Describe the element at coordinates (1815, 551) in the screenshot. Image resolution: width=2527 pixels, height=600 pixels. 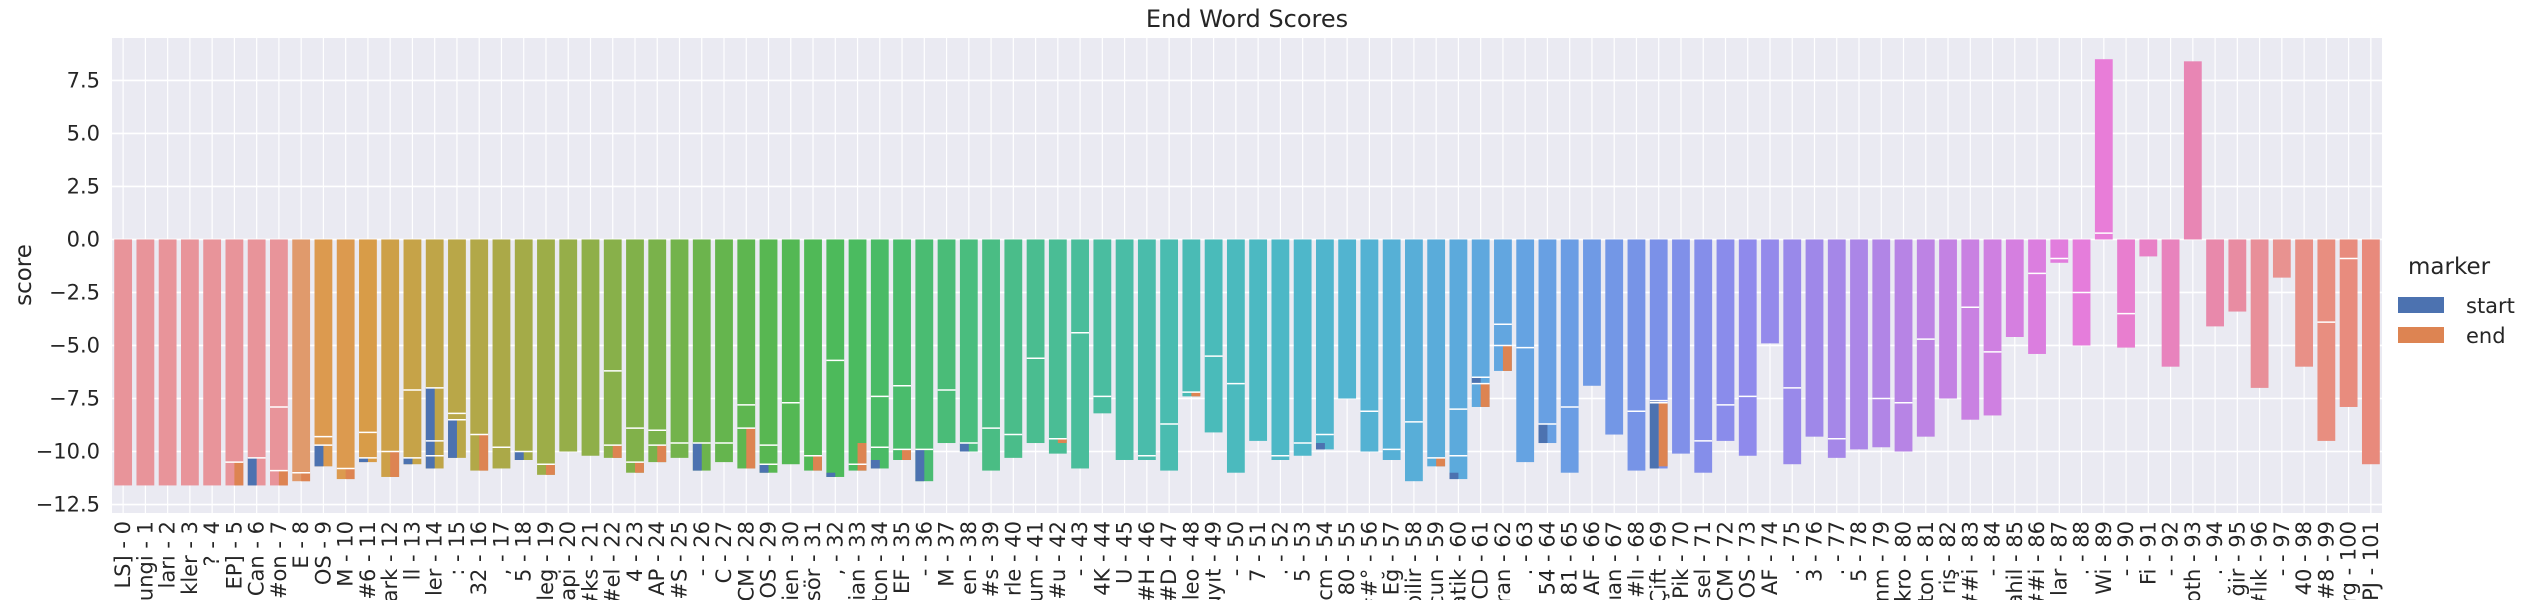
I see `x-tick-label: 3 - 76` at that location.